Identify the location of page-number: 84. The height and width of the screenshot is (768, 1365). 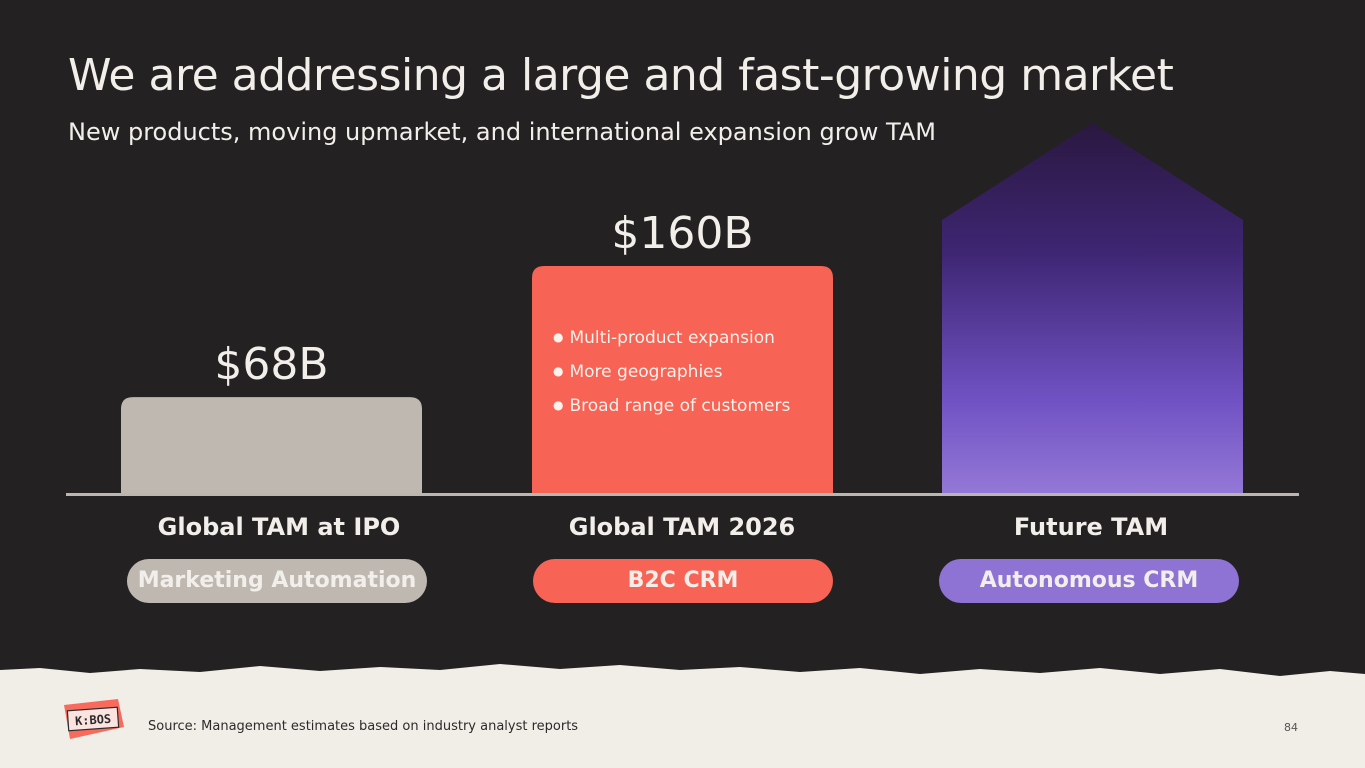
(1291, 727).